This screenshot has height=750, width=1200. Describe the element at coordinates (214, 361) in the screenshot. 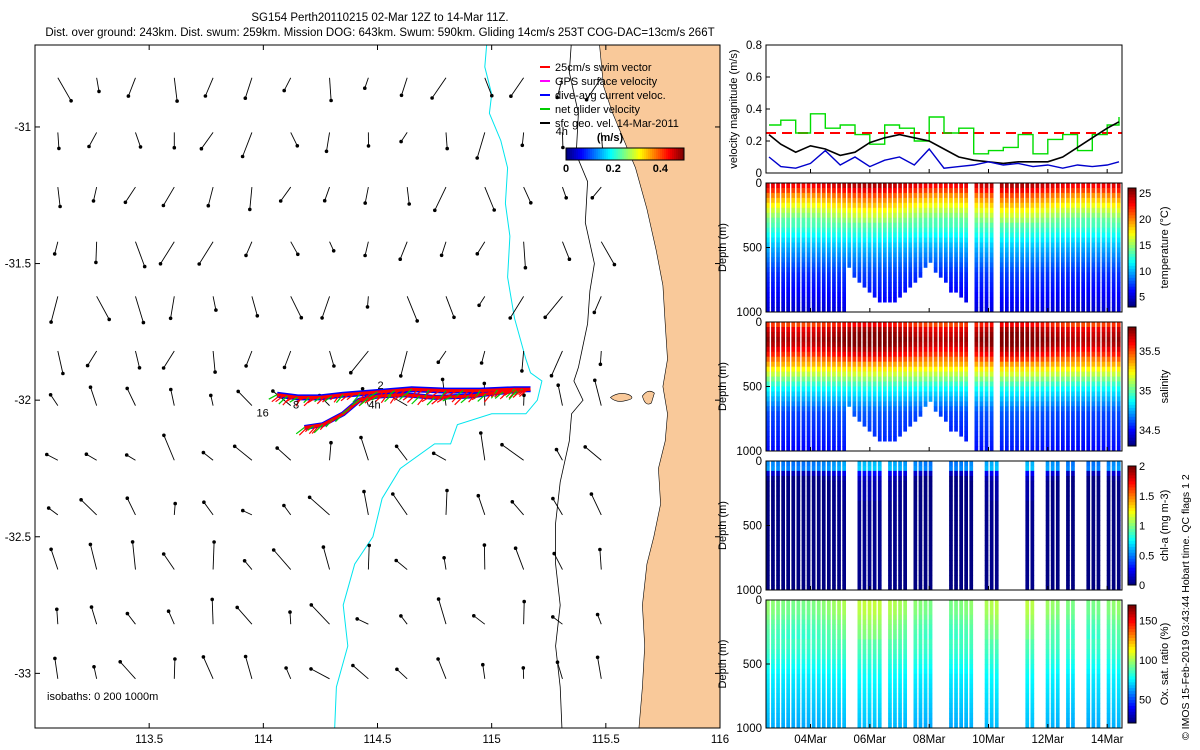

I see `geo-vector-arrow` at that location.